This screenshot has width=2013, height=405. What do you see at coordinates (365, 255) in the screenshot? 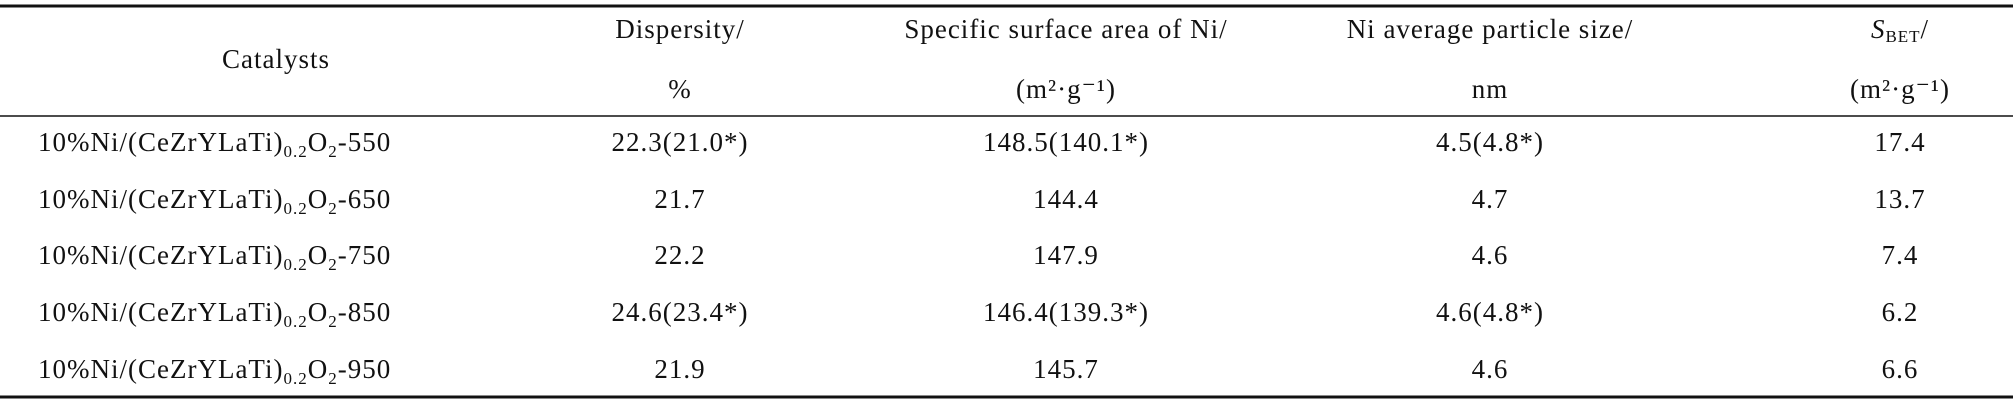
I see `catalyst-suffix: -750` at bounding box center [365, 255].